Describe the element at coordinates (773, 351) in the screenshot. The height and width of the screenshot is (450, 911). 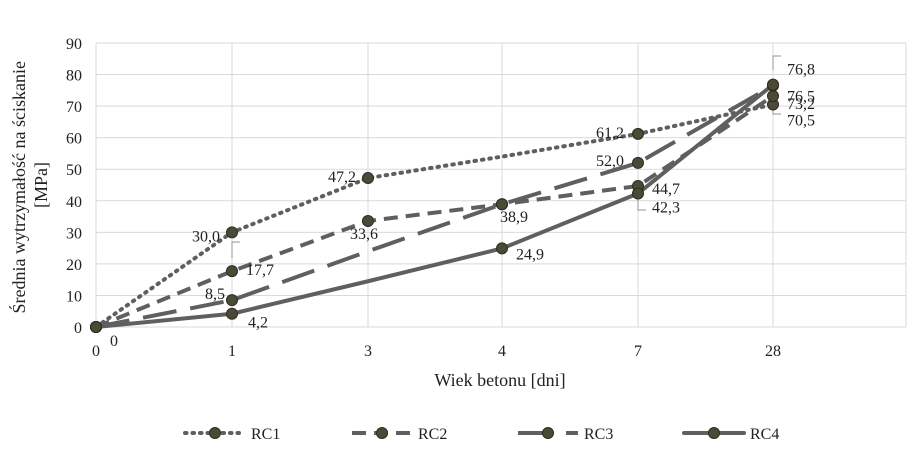
I see `x-tick-label: 28` at that location.